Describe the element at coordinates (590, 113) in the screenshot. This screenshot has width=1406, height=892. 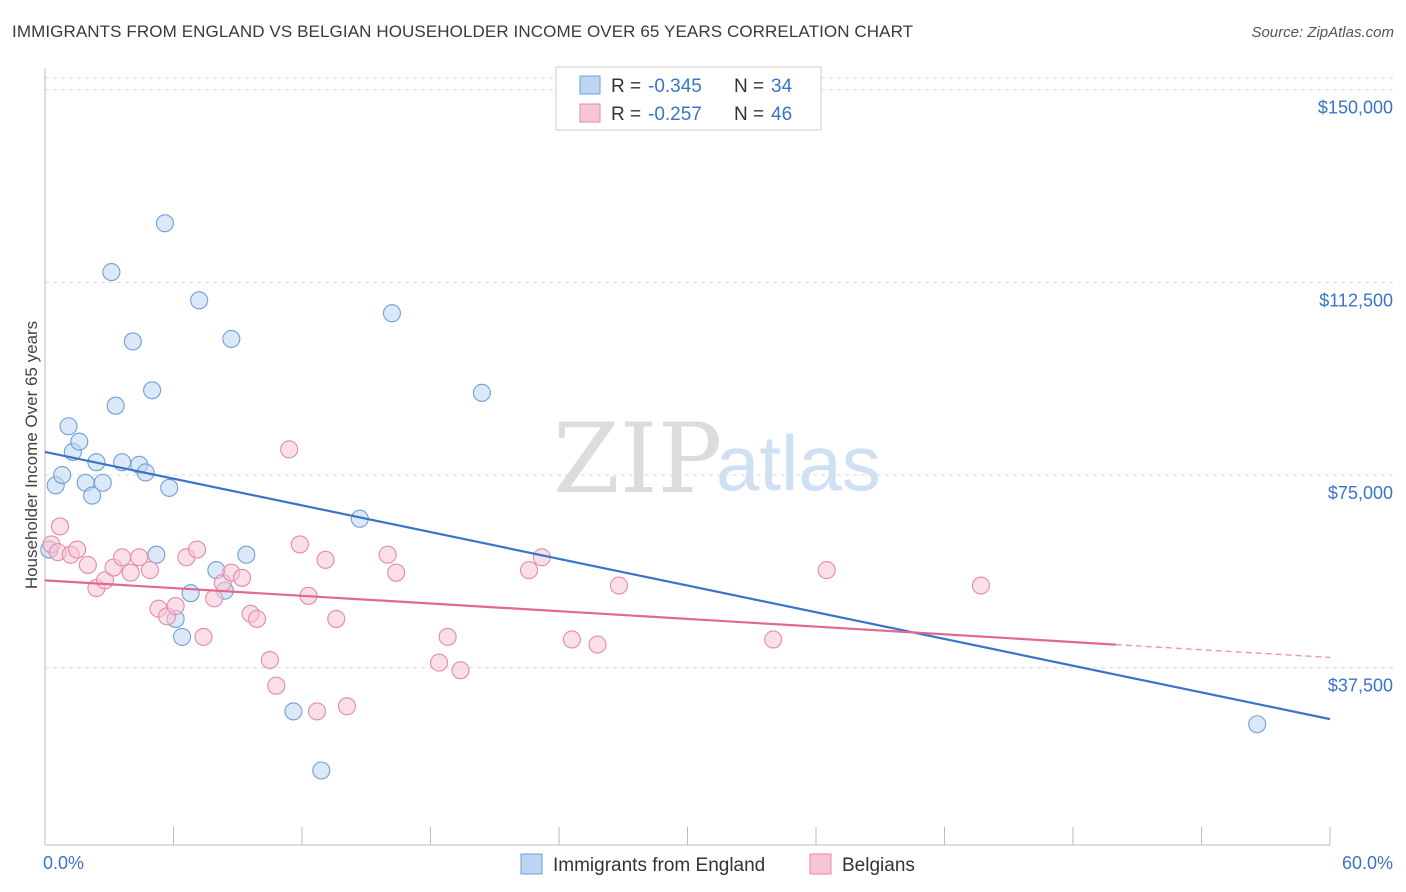
I see `legend-swatch-belgians` at that location.